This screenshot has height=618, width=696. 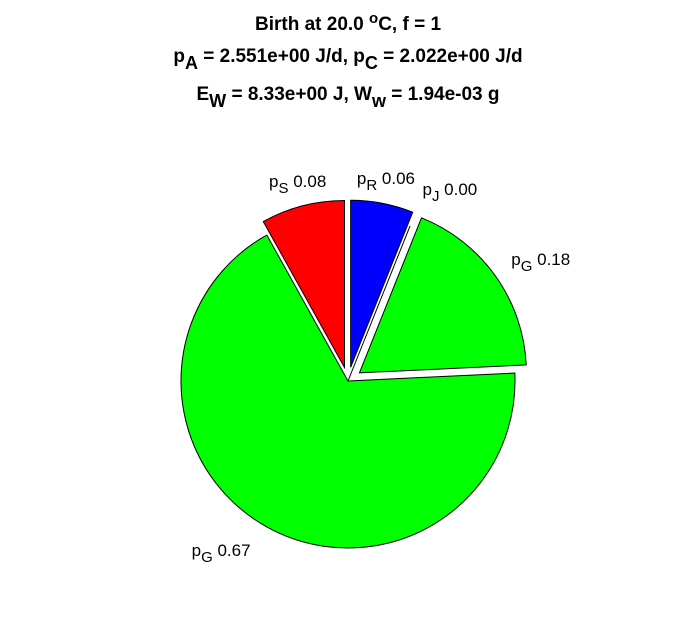 I want to click on slice-label: pG 0.18, so click(x=540, y=262).